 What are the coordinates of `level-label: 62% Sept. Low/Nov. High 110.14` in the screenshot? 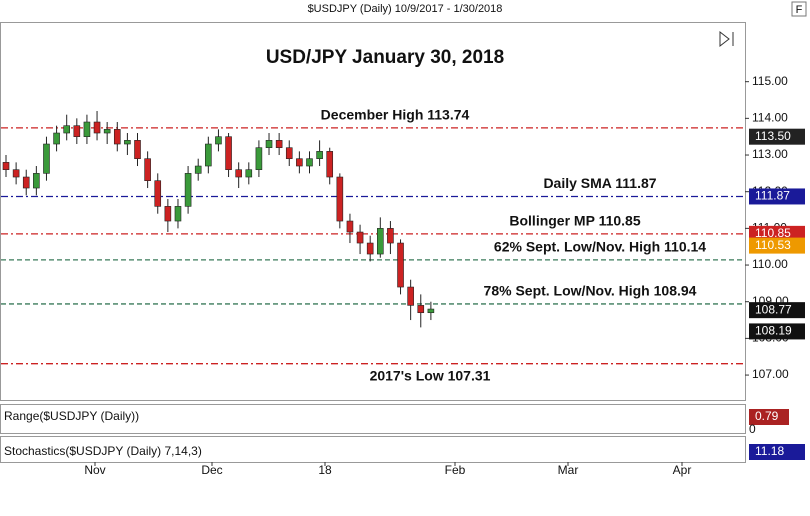 It's located at (600, 247).